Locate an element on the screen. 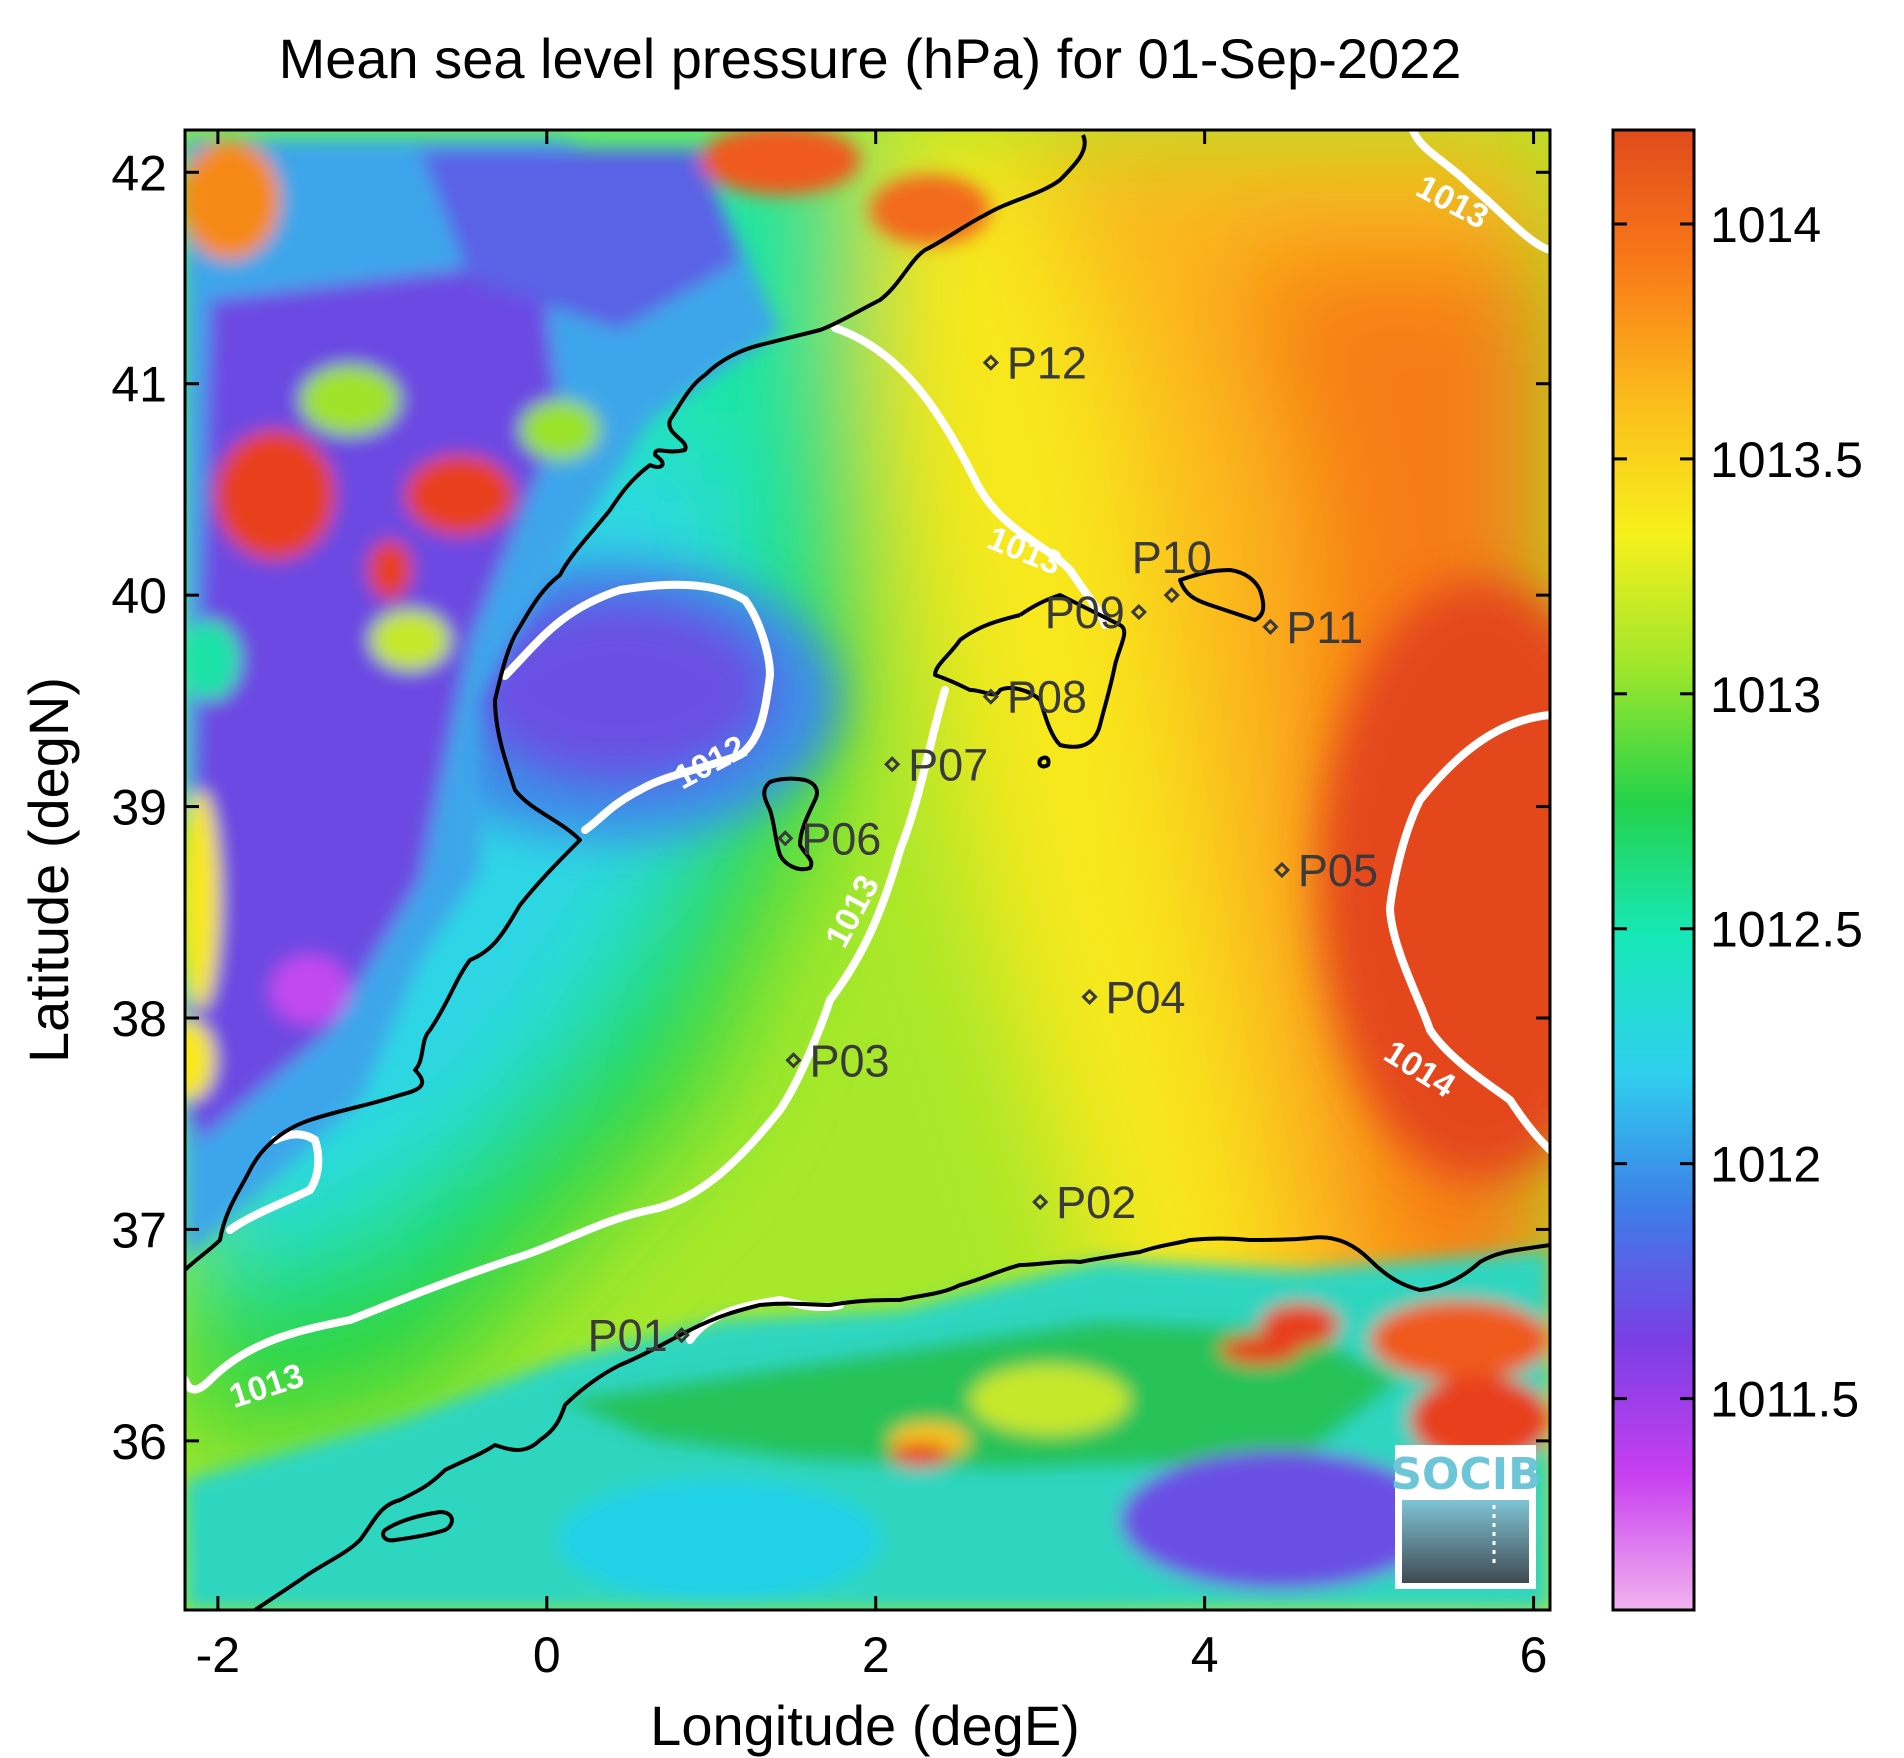  colorbar-ticks: 1014 1013.5 1013 1012.5 1012 1011.5 is located at coordinates (1738, 812).